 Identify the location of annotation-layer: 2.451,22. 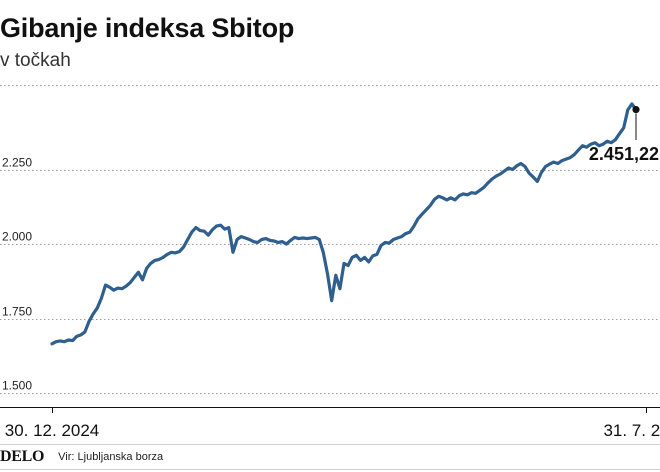
(624, 135).